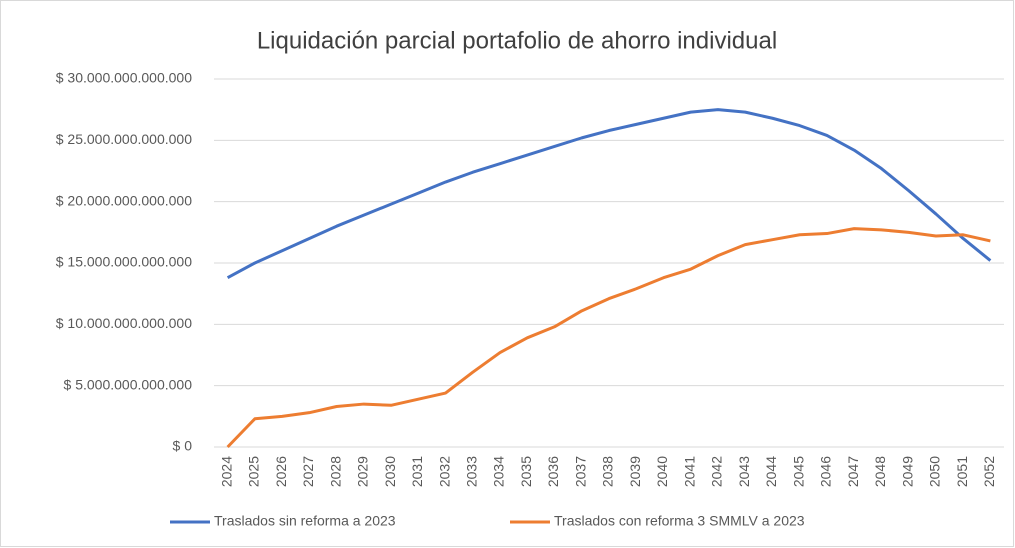 Image resolution: width=1015 pixels, height=548 pixels. Describe the element at coordinates (989, 471) in the screenshot. I see `x-tick-label: 2052` at that location.